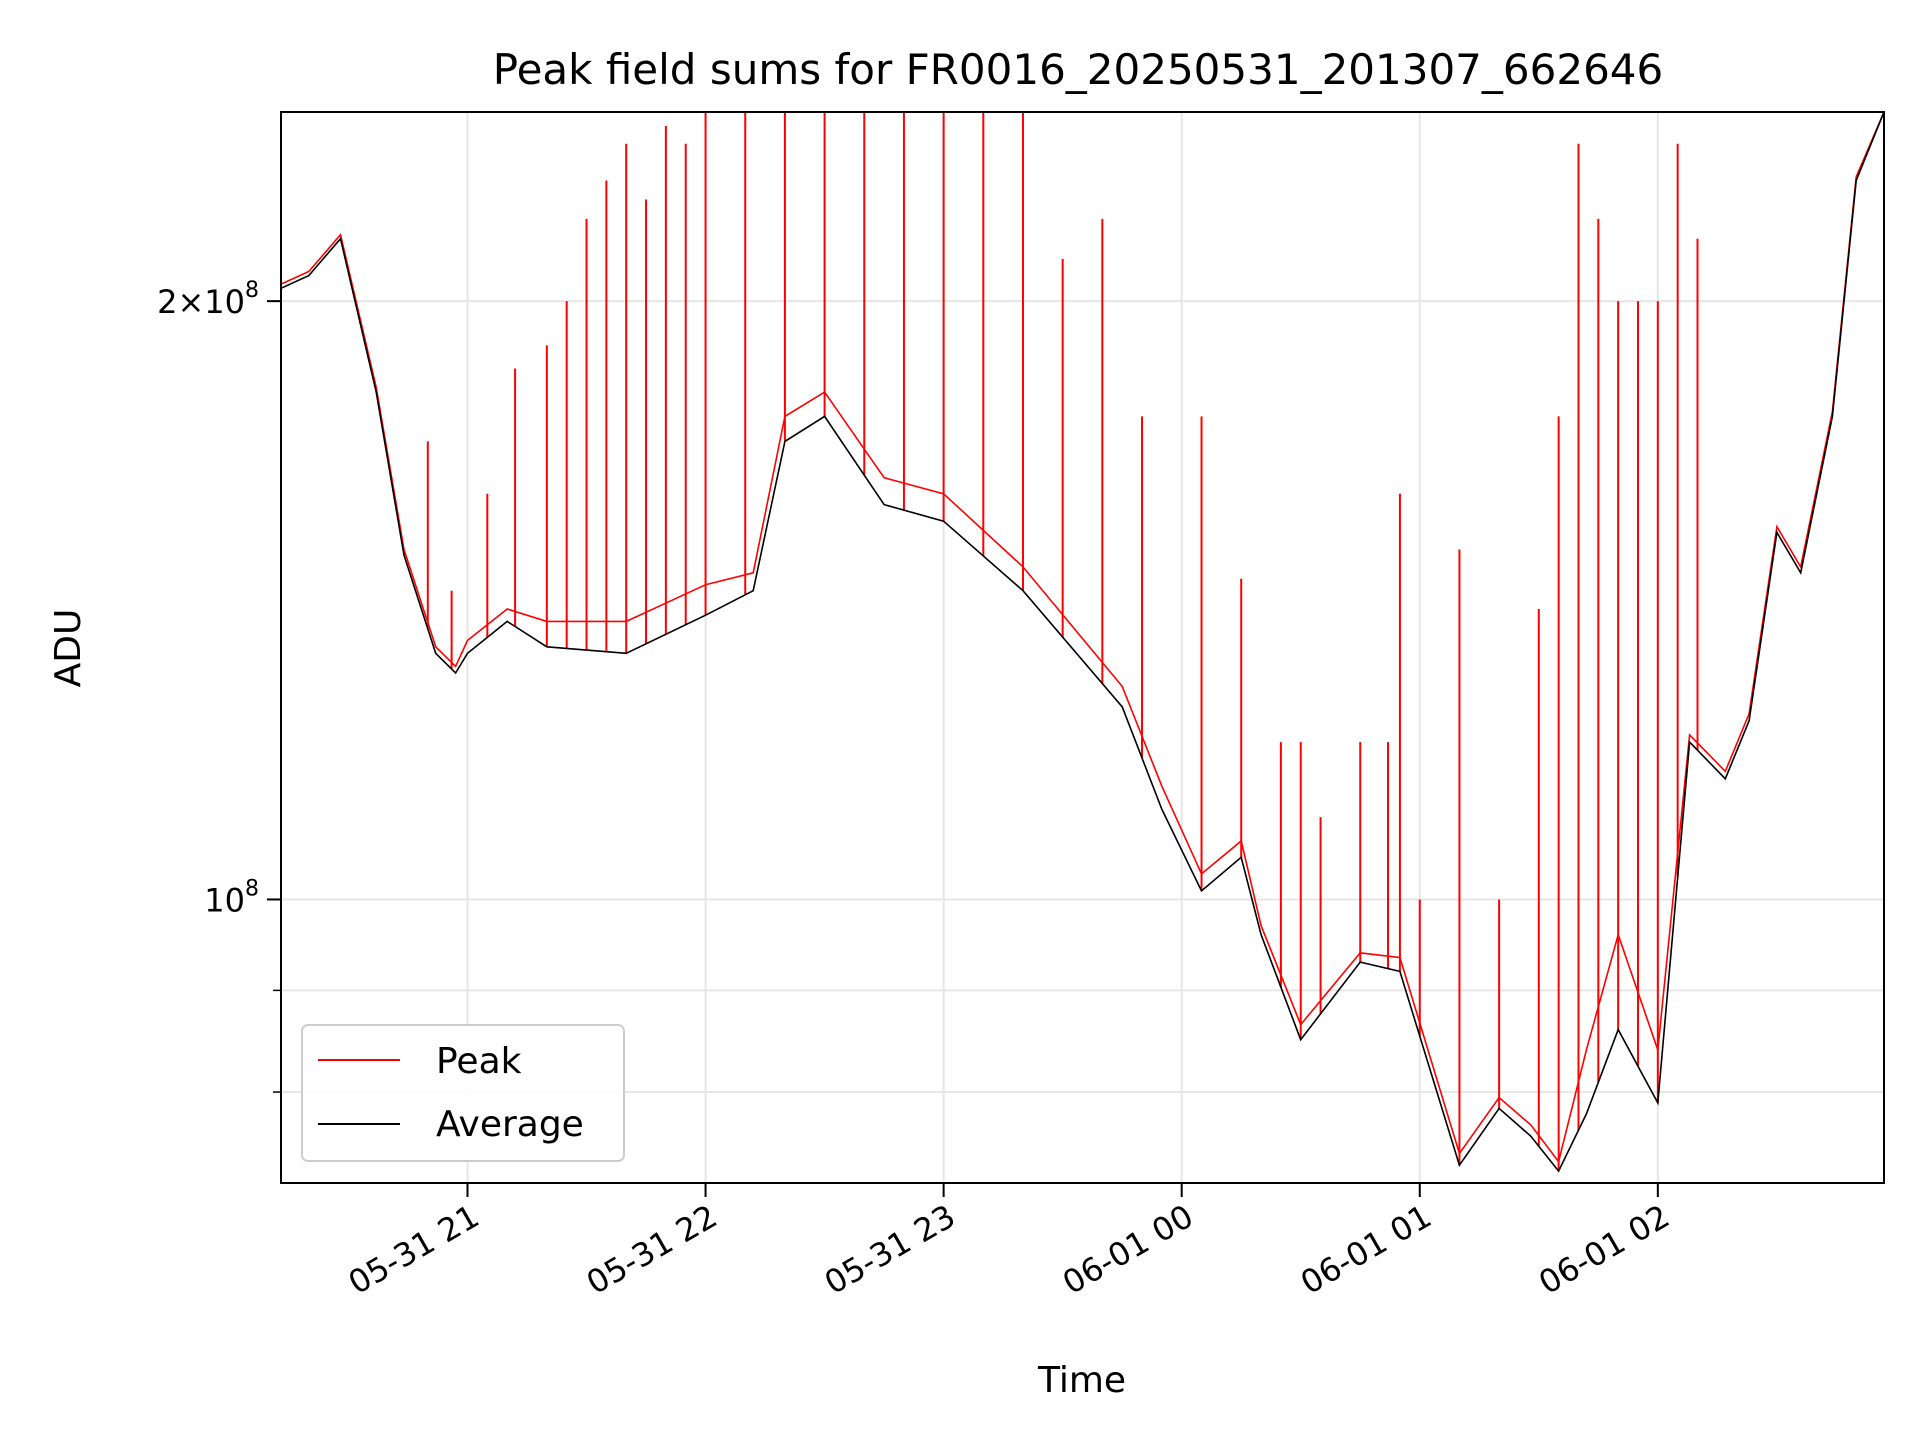 This screenshot has width=1920, height=1440. What do you see at coordinates (219, 685) in the screenshot?
I see `y-axis-ticks: 108 2×108` at bounding box center [219, 685].